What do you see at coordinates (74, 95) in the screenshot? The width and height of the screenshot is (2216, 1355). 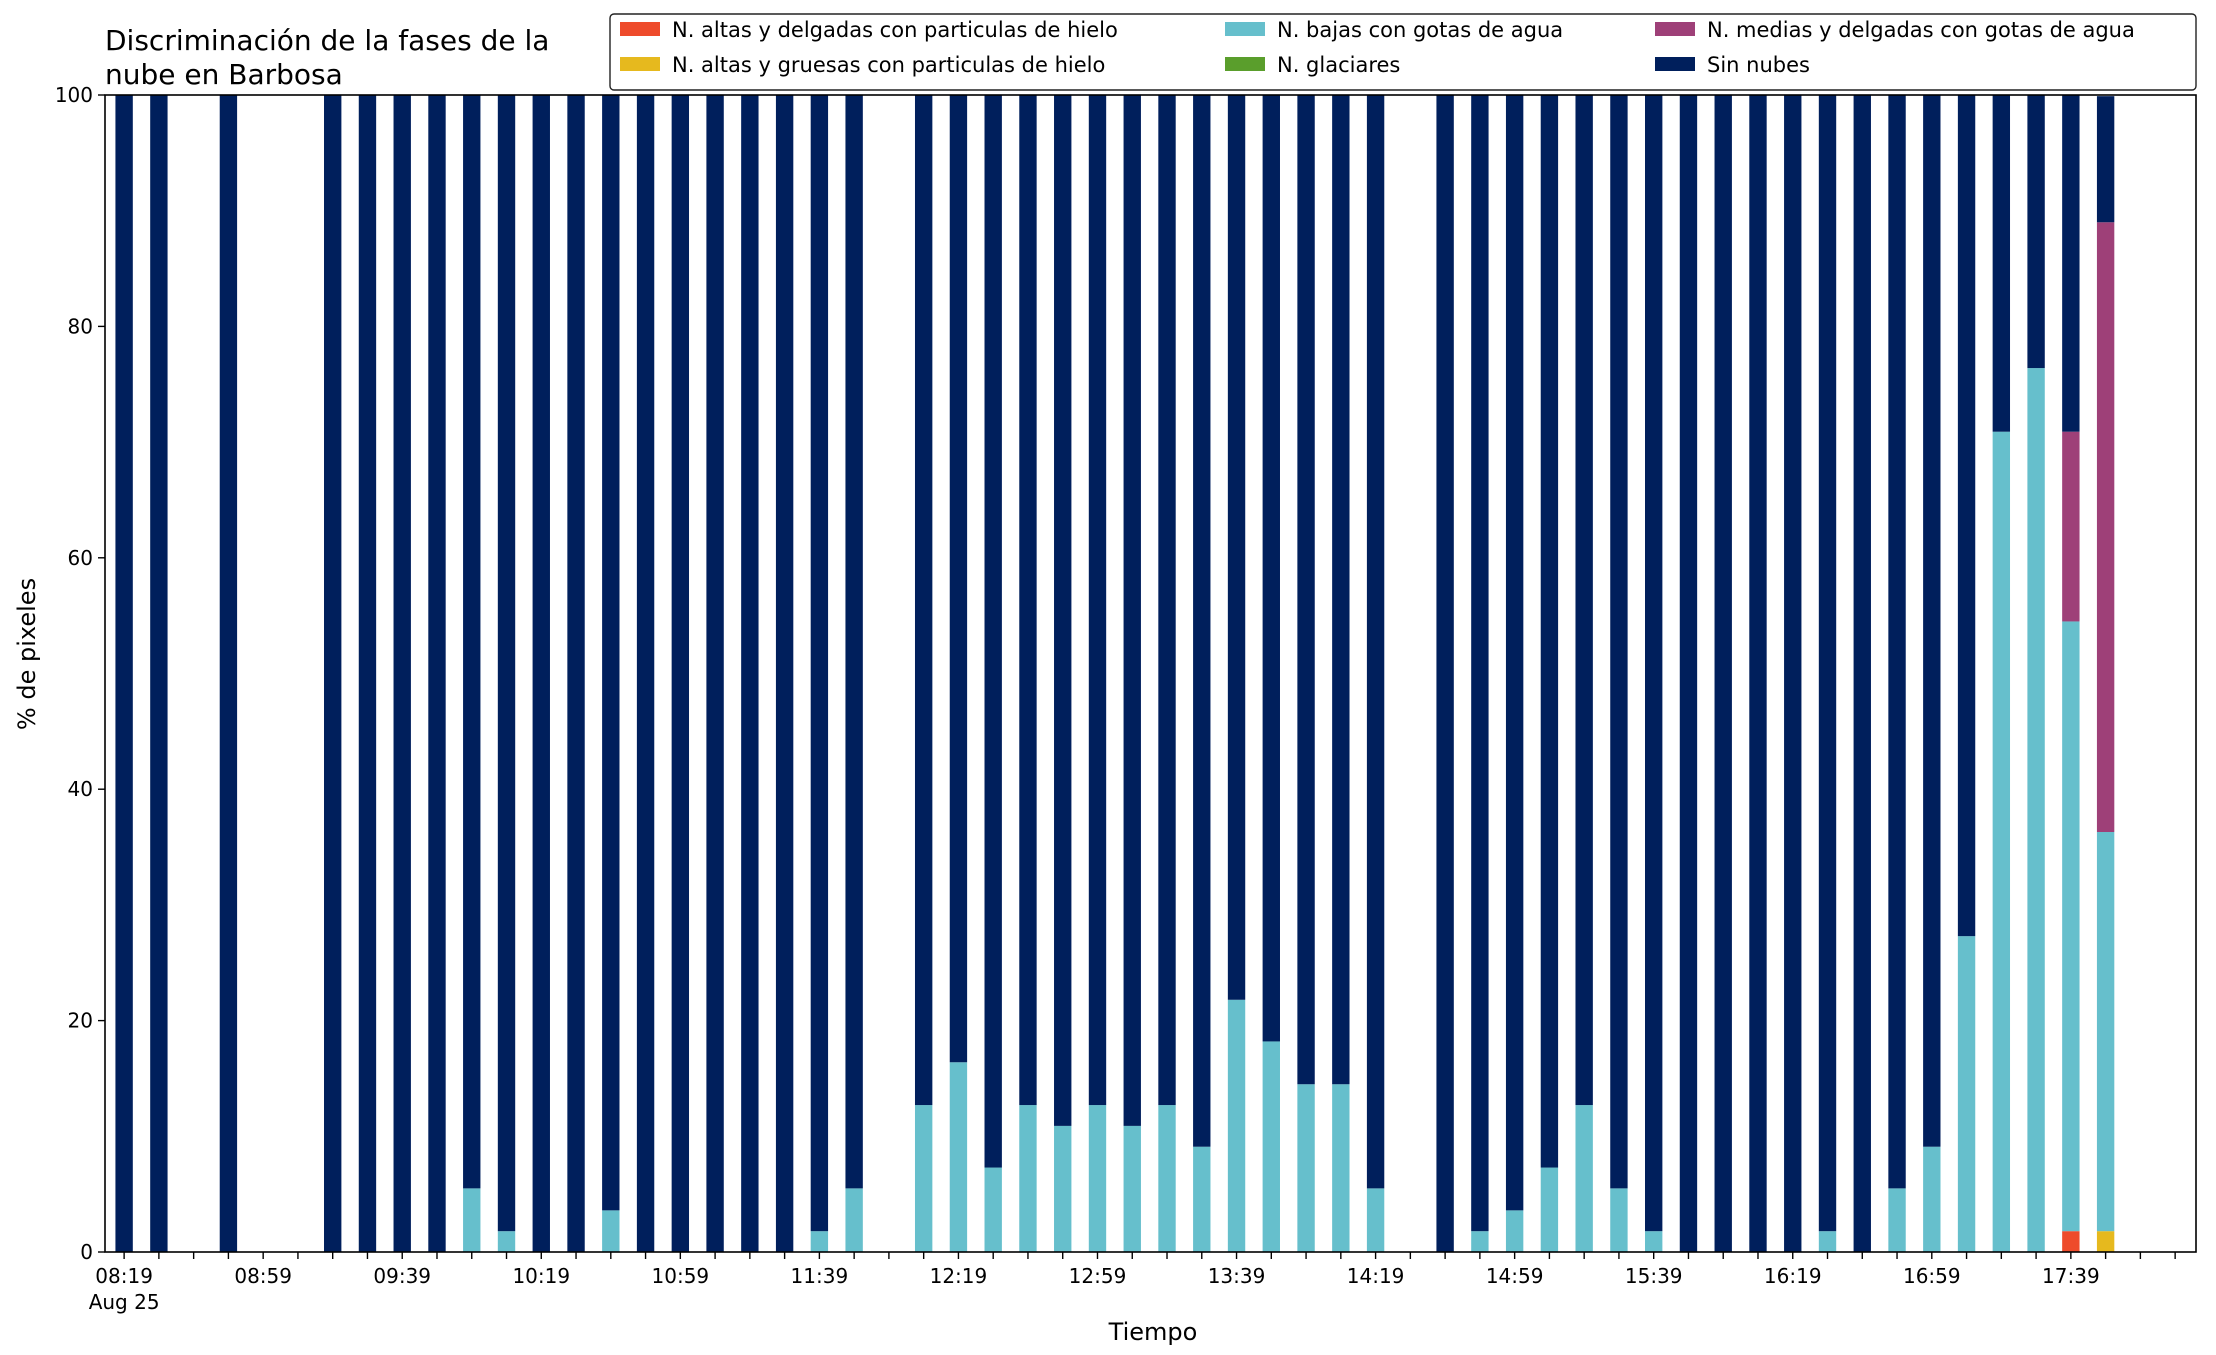 I see `y-tick-label-100: 100` at bounding box center [74, 95].